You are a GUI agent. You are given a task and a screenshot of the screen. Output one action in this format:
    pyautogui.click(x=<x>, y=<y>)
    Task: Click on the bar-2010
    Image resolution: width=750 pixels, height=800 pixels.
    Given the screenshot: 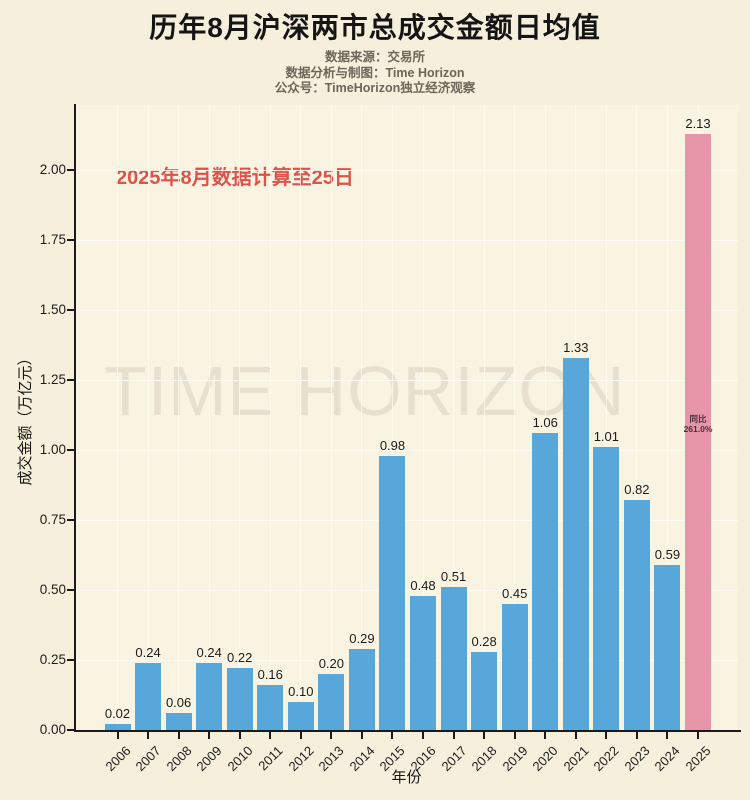 What is the action you would take?
    pyautogui.click(x=239, y=699)
    